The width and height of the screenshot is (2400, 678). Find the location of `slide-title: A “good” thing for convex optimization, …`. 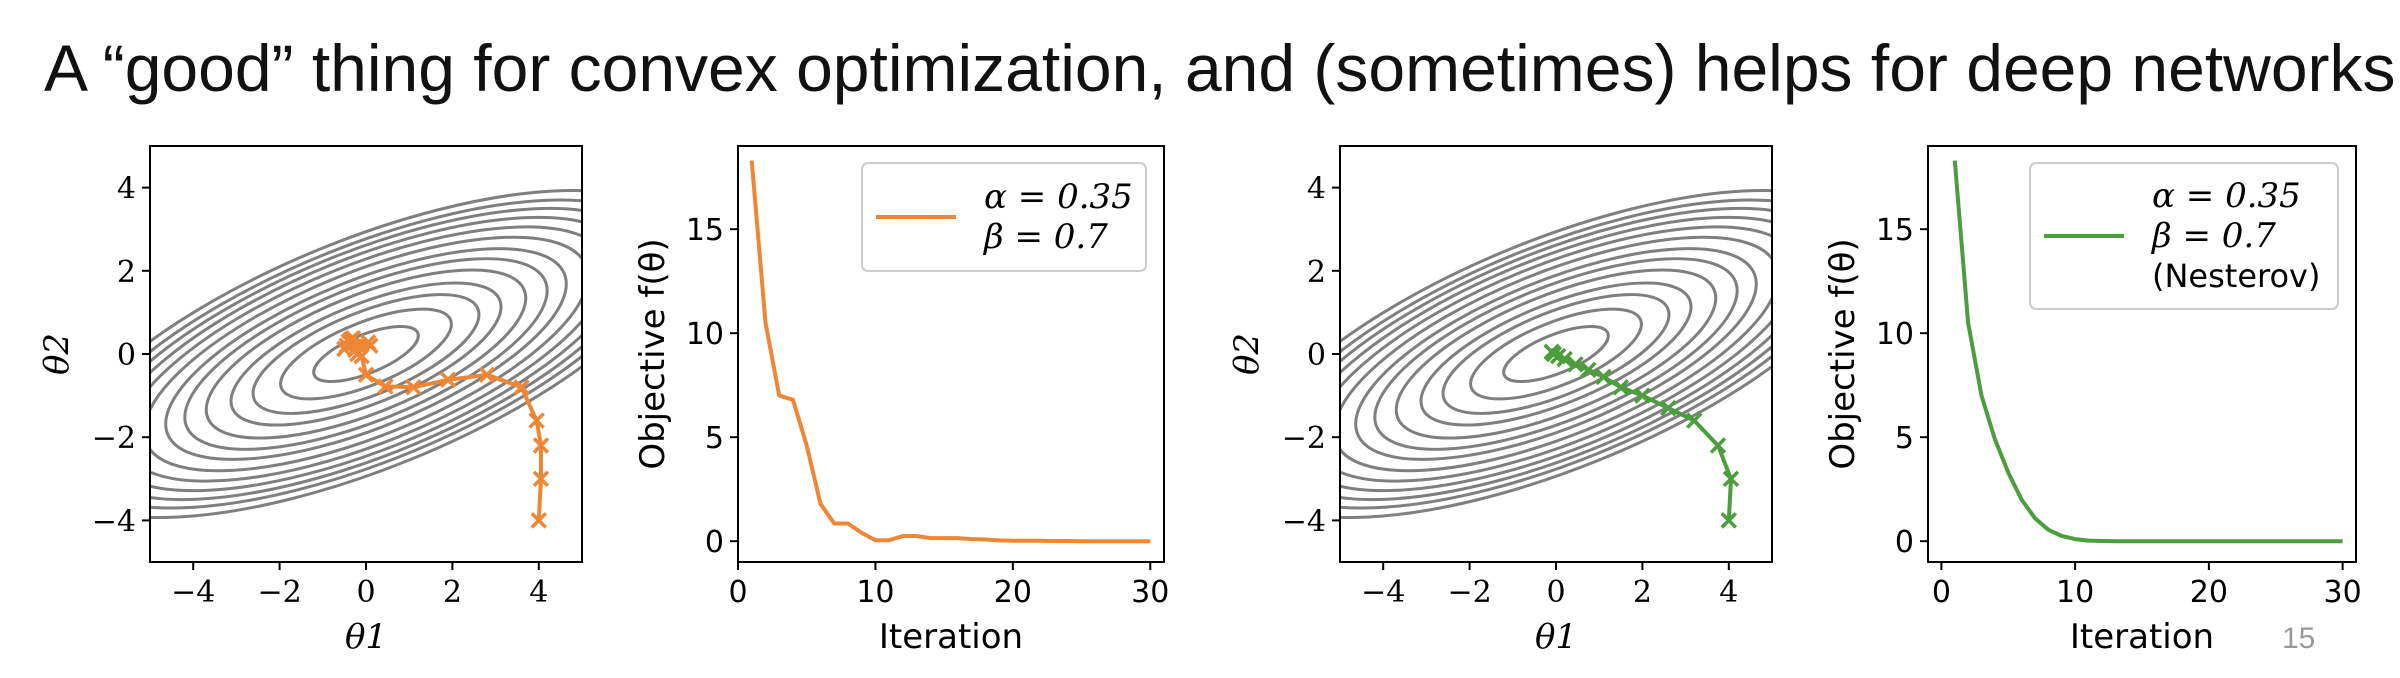

slide-title: A “good” thing for convex optimization, … is located at coordinates (1220, 68).